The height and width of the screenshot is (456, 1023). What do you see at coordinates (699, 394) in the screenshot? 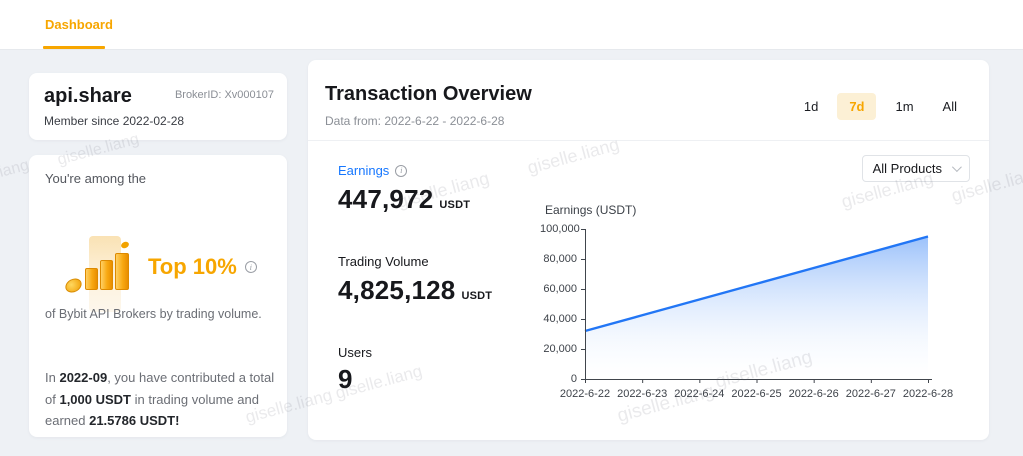
I see `x-axis-tick-label: 2022-6-24` at bounding box center [699, 394].